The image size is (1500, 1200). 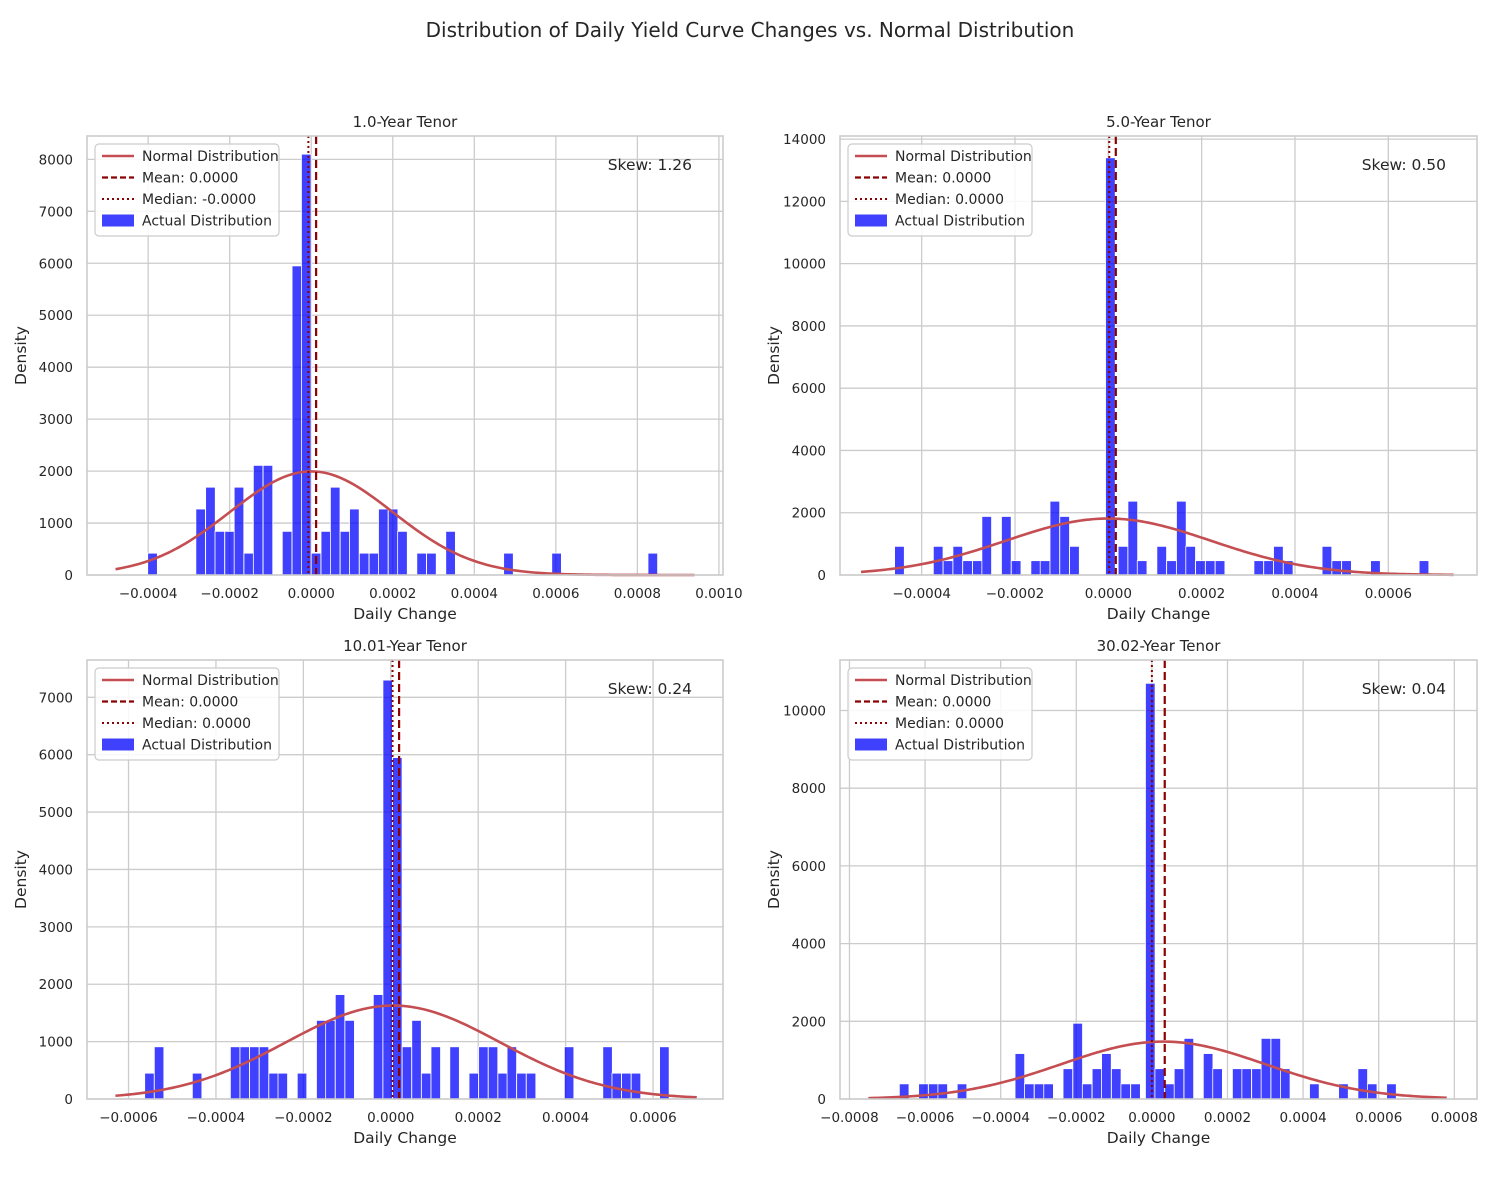 I want to click on x-tick-label: 0.0008, so click(x=1454, y=1118).